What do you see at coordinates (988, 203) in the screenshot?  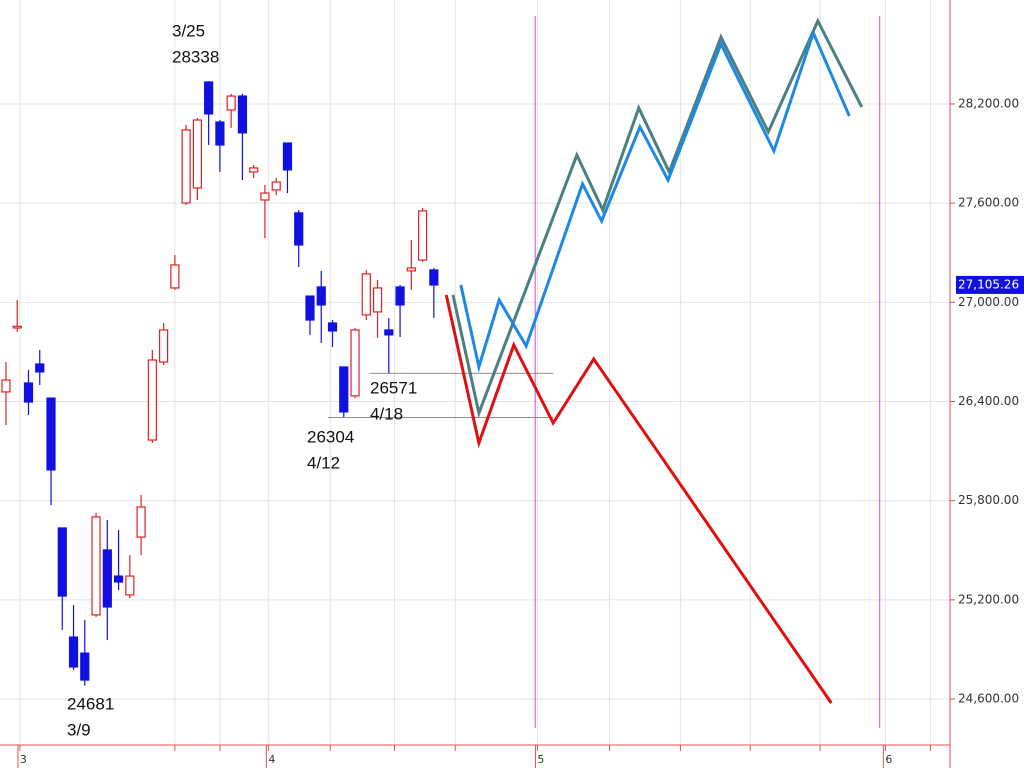 I see `y-tick-label: 27,600.00` at bounding box center [988, 203].